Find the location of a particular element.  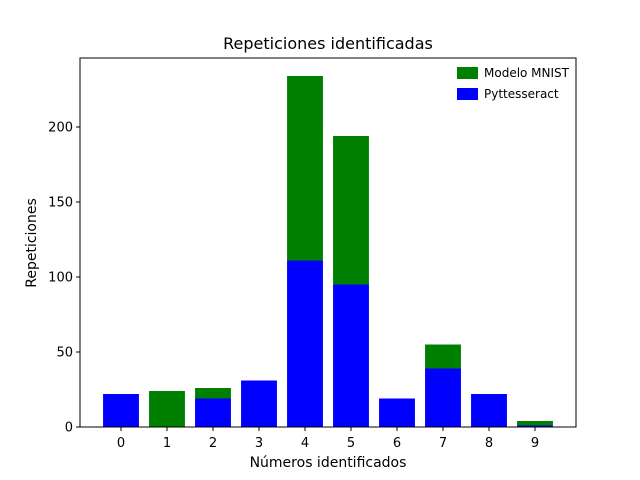

legend: Modelo MNIST Pyttesseract is located at coordinates (513, 83).